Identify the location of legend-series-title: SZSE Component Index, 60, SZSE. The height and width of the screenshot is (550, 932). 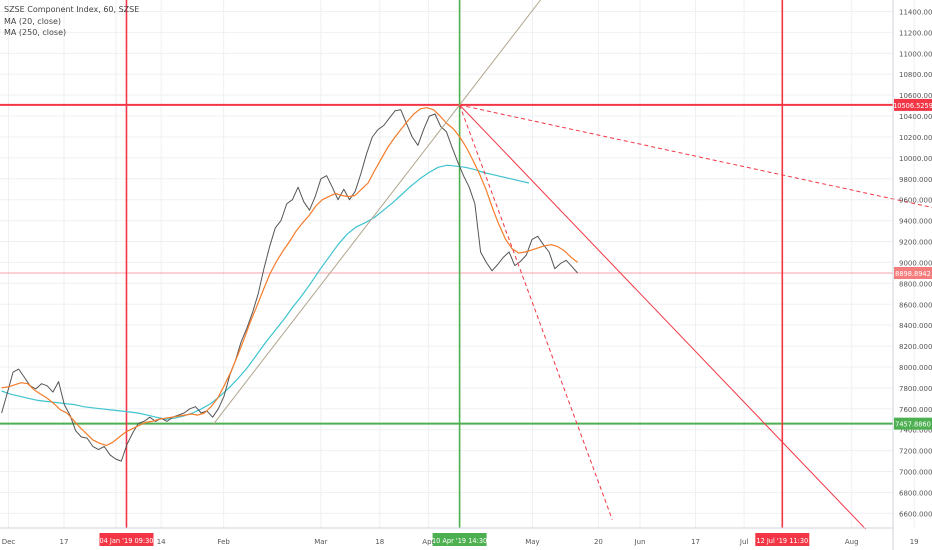
(72, 9).